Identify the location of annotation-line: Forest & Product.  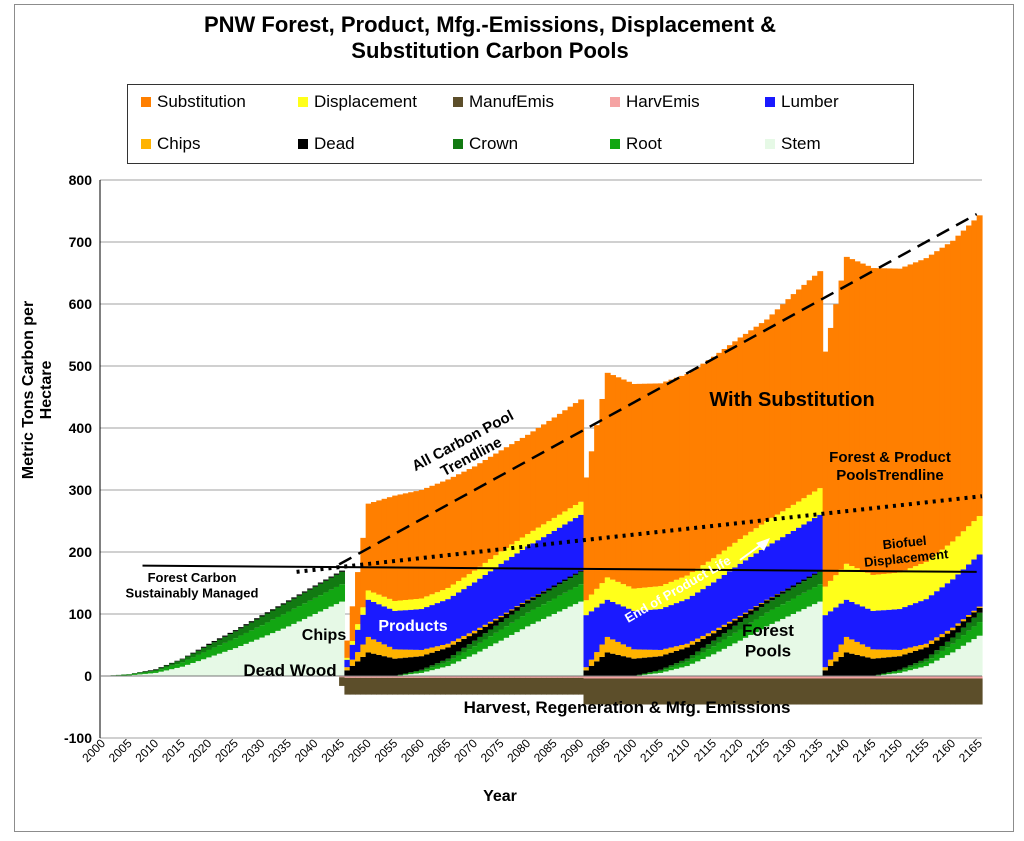
(890, 457).